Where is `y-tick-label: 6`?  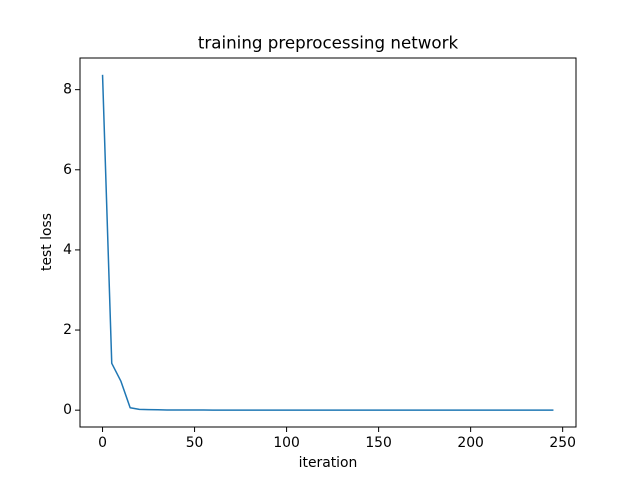 y-tick-label: 6 is located at coordinates (67, 170).